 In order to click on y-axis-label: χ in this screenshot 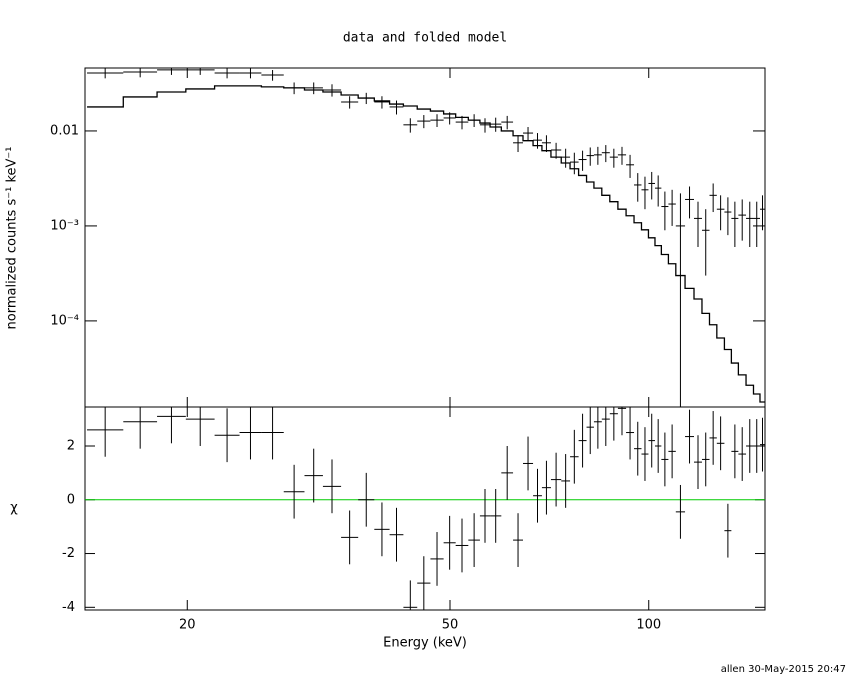, I will do `click(14, 508)`.